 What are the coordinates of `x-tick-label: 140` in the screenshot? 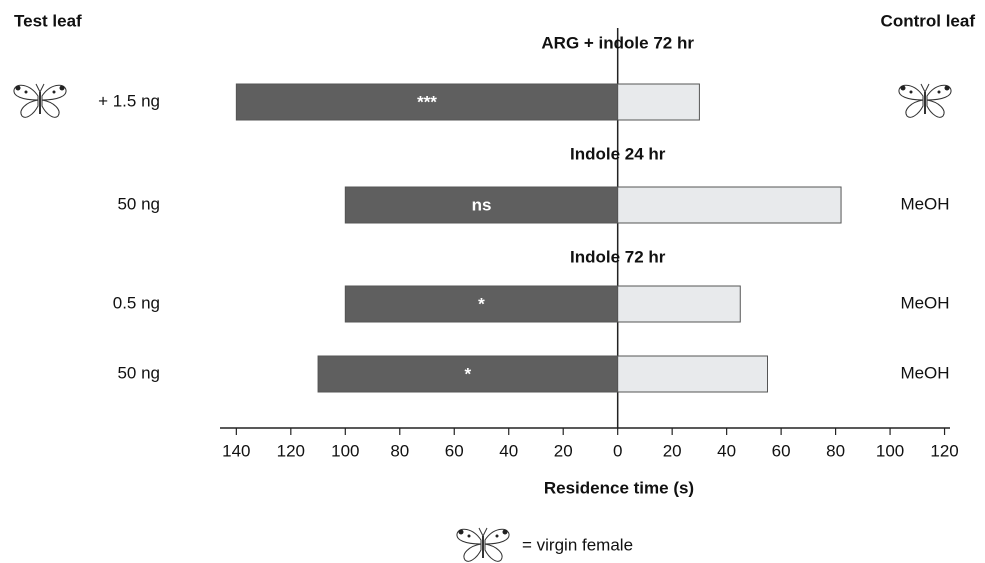 It's located at (236, 450).